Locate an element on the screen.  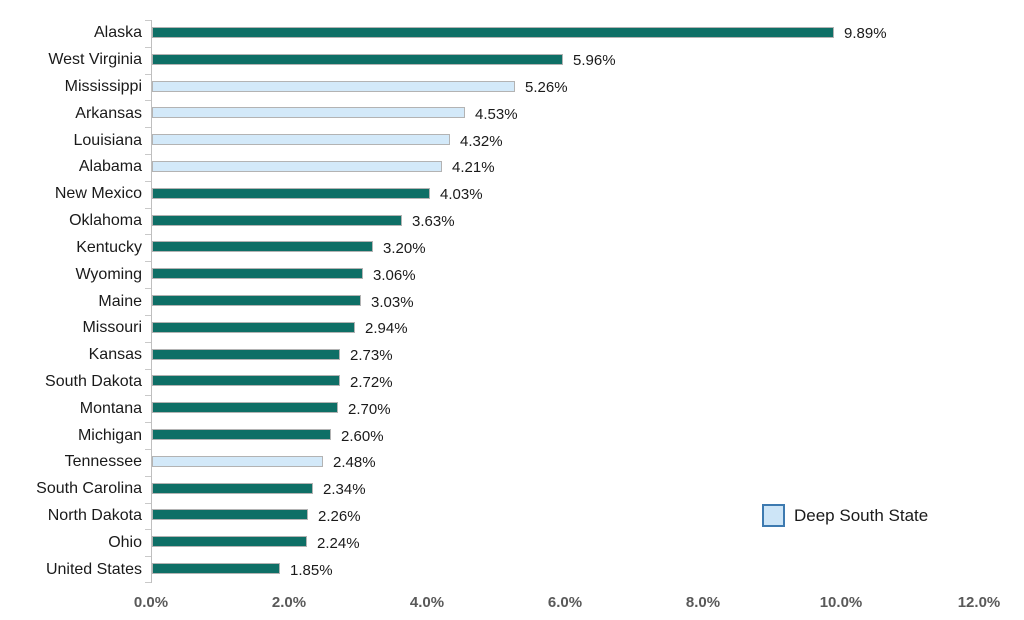
category-label: Alaska is located at coordinates (117, 33).